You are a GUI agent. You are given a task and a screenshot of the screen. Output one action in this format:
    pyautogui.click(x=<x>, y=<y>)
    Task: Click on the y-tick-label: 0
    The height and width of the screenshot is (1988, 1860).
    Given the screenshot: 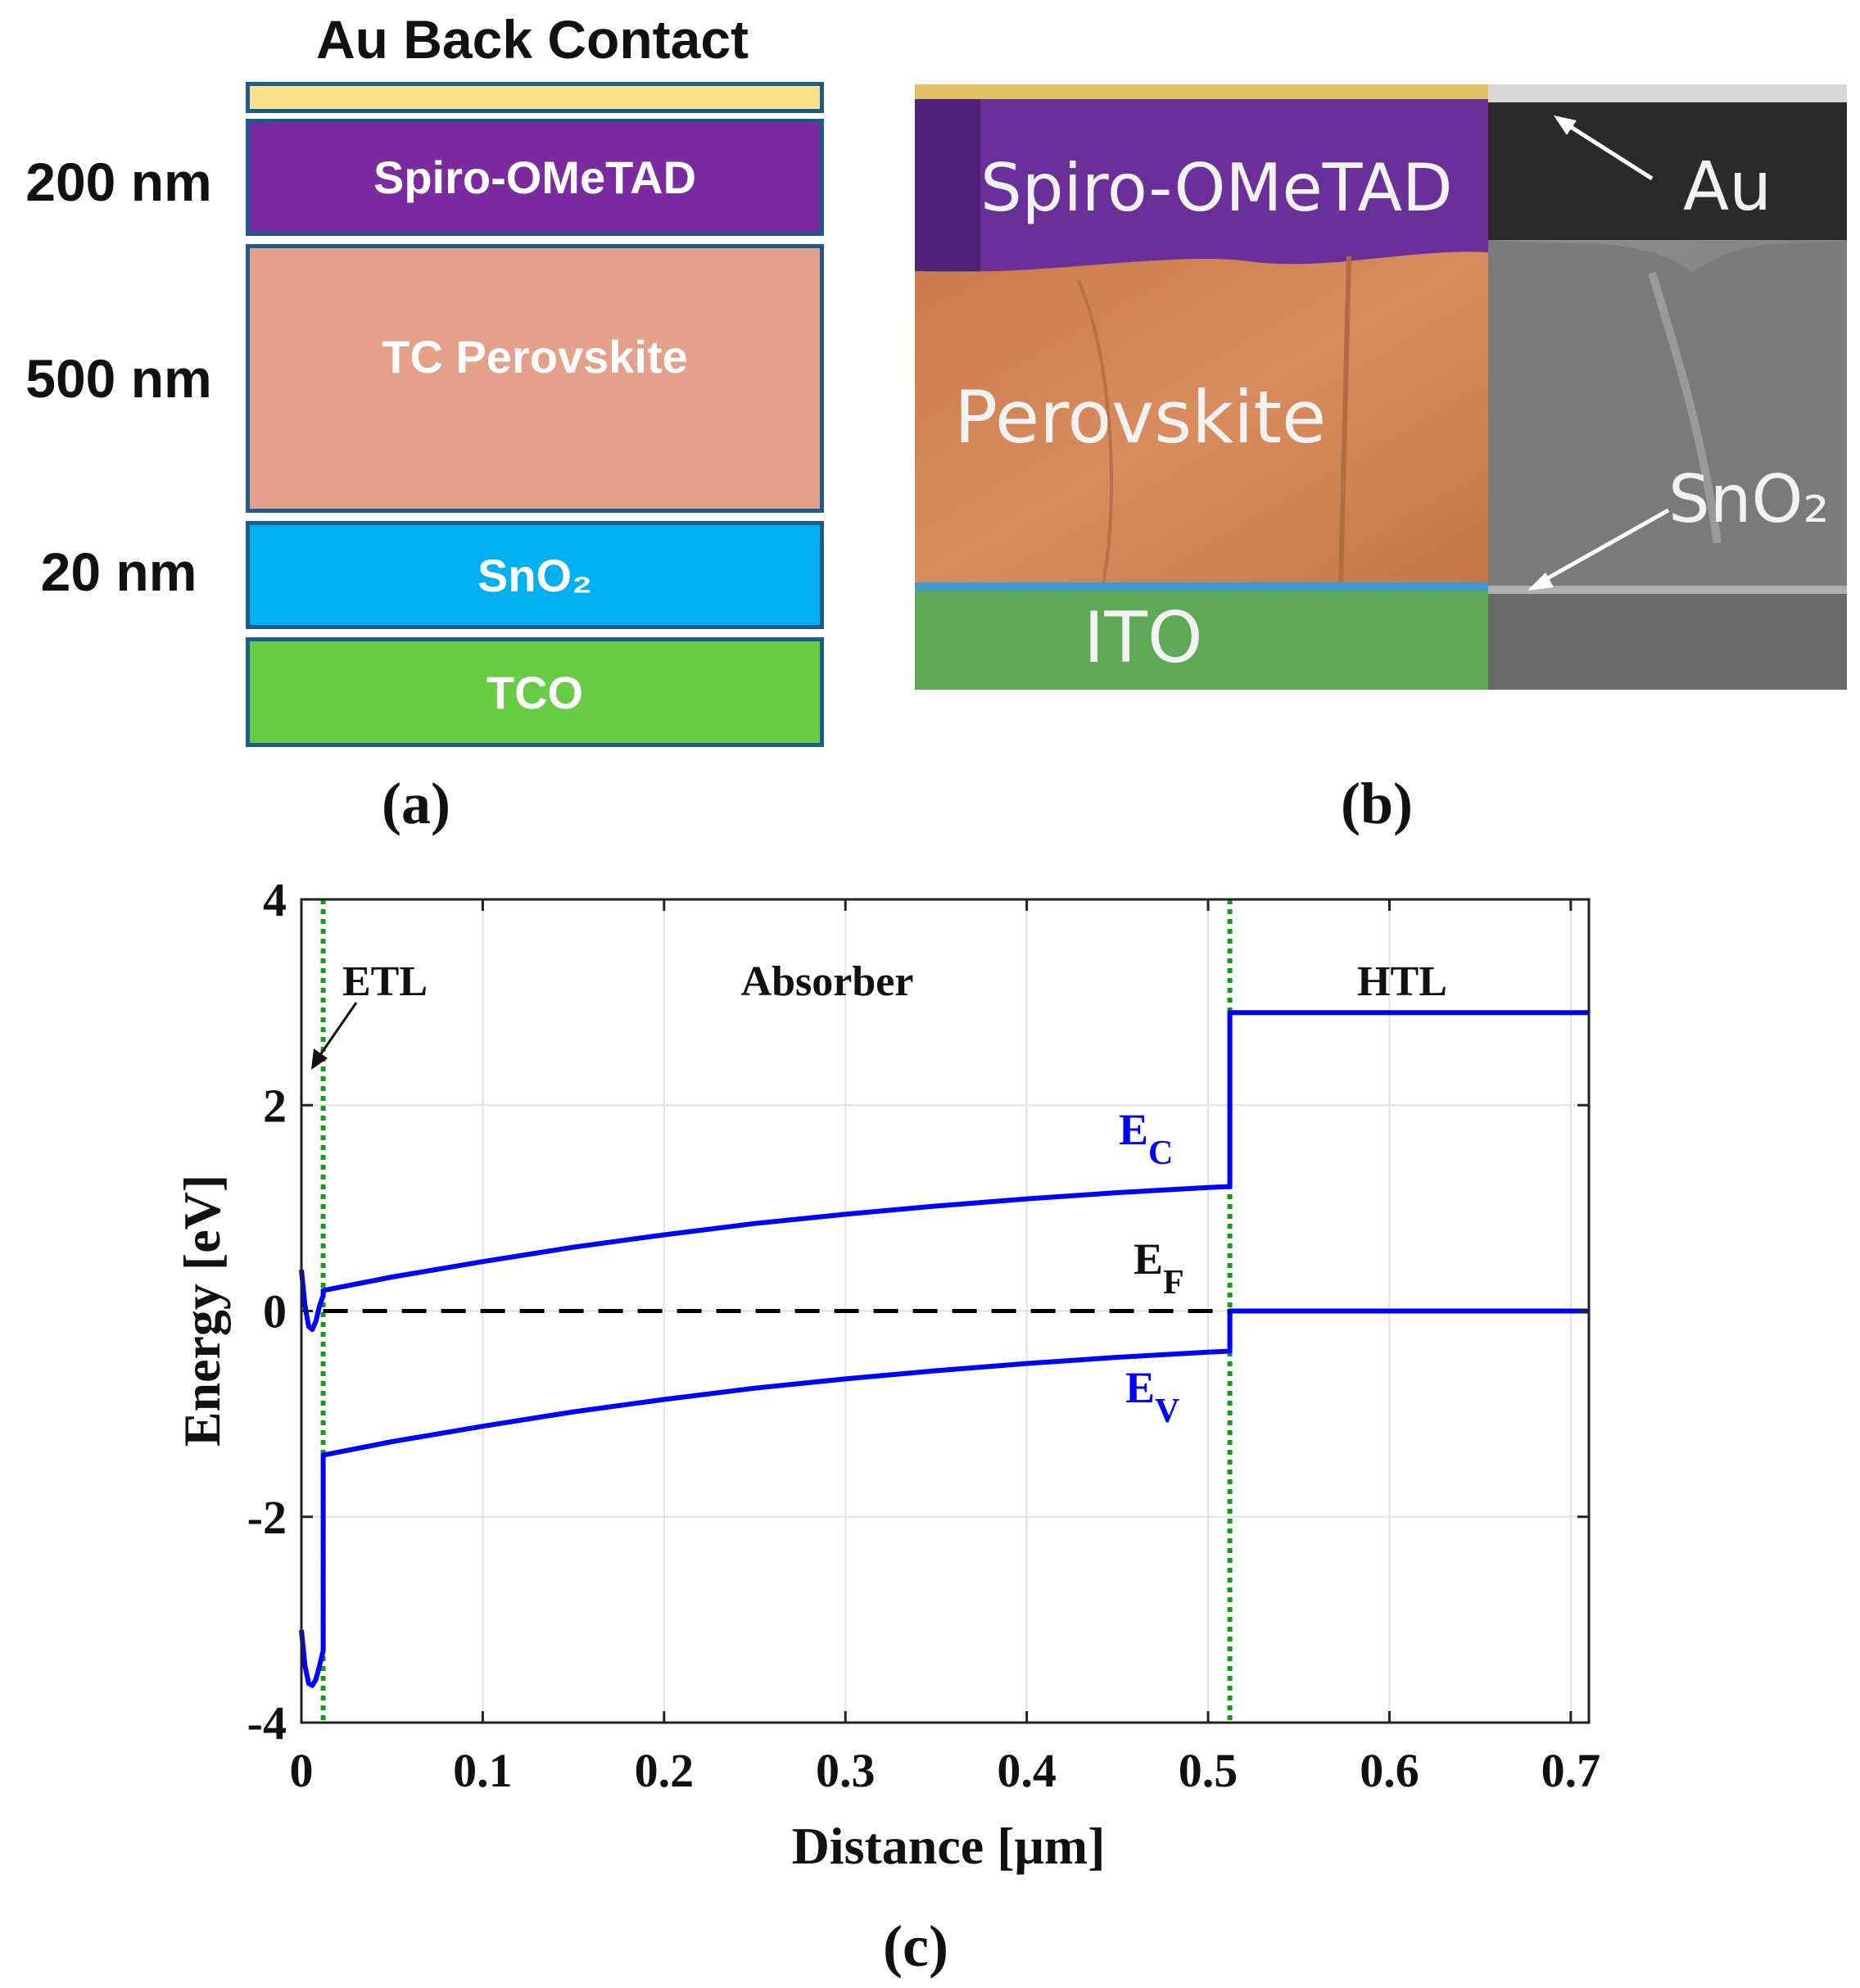 What is the action you would take?
    pyautogui.click(x=275, y=1311)
    